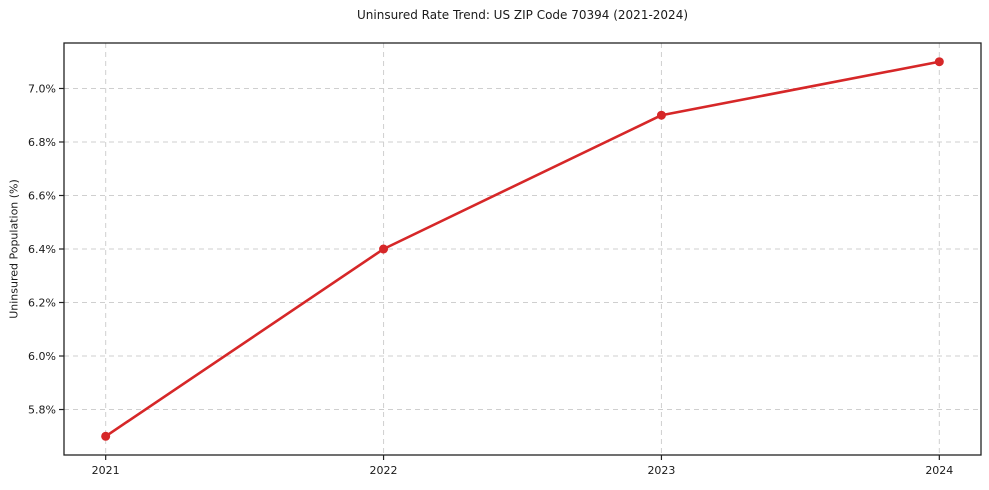 This screenshot has width=989, height=490. Describe the element at coordinates (384, 470) in the screenshot. I see `x-tick-label: 2022` at that location.